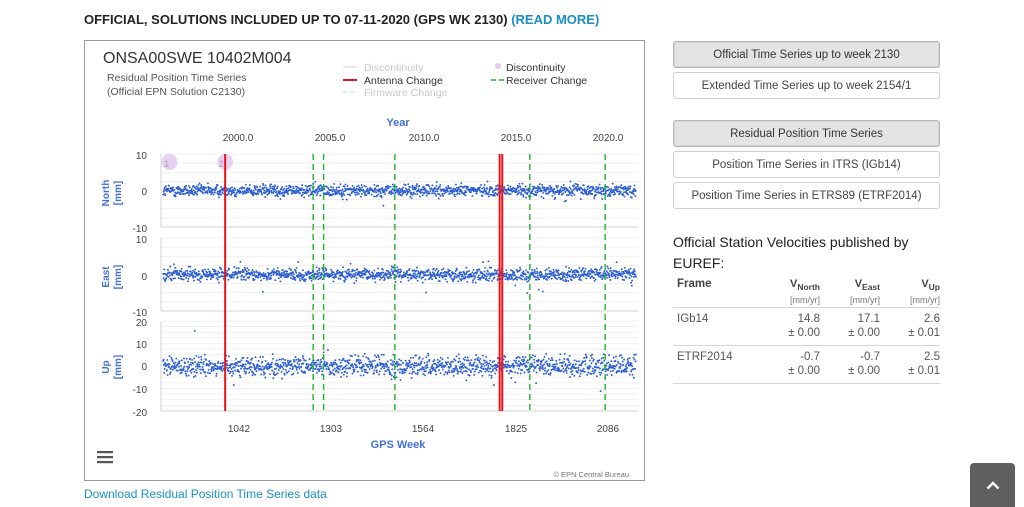  I want to click on scroll-to-top-button, so click(992, 485).